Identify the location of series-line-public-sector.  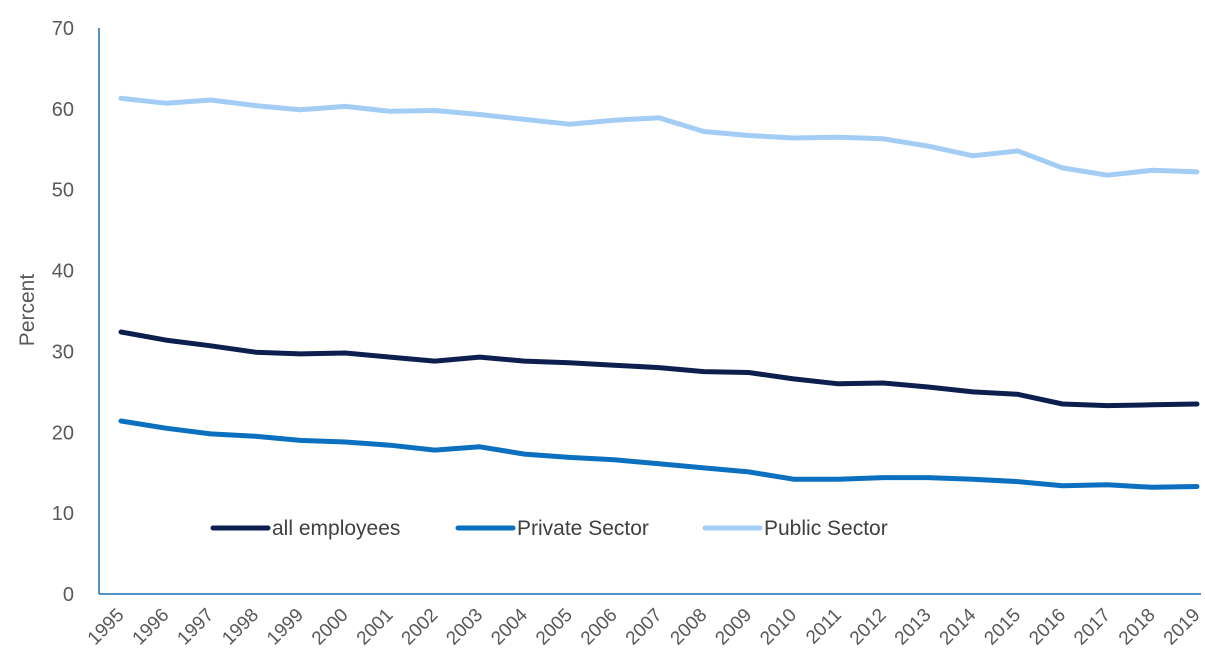
(659, 136).